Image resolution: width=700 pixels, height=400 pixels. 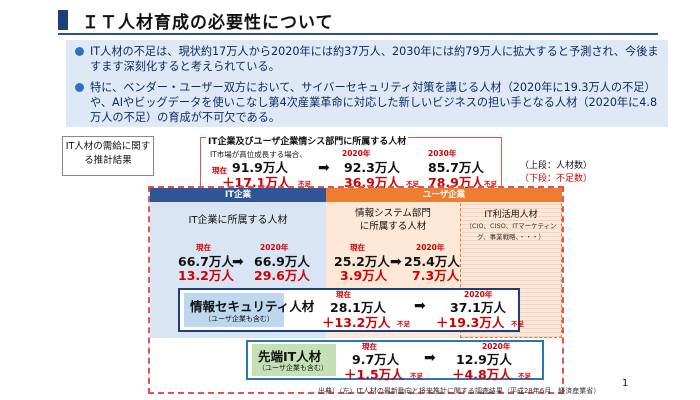 I want to click on sys-2020-shortage: 7.3万人, so click(x=436, y=275).